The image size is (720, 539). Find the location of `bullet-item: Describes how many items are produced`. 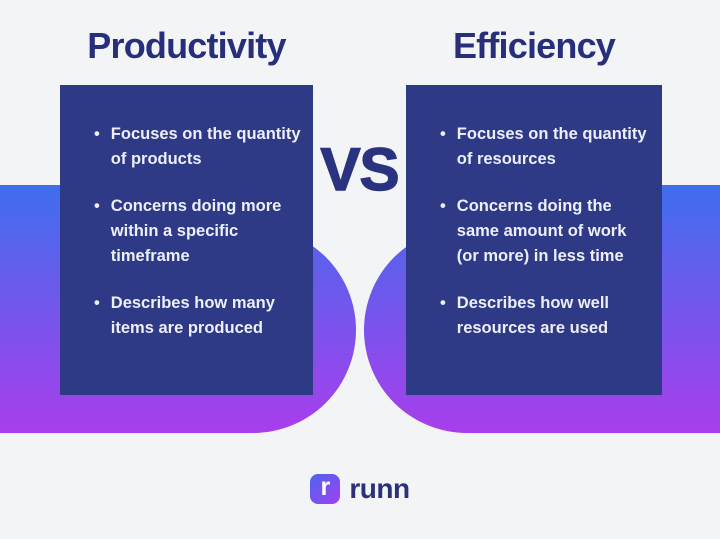

bullet-item: Describes how many items are produced is located at coordinates (197, 316).